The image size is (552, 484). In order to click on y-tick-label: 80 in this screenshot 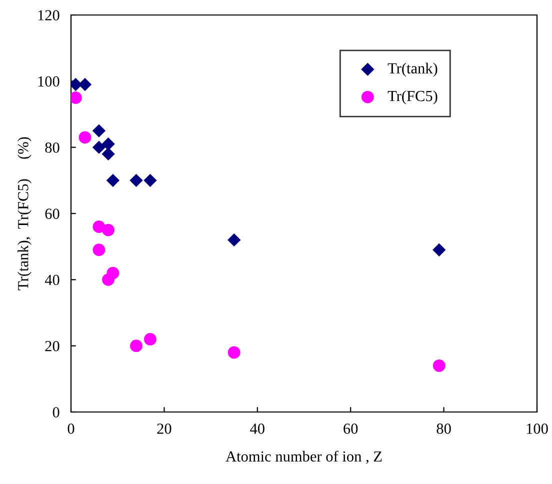, I will do `click(52, 147)`.